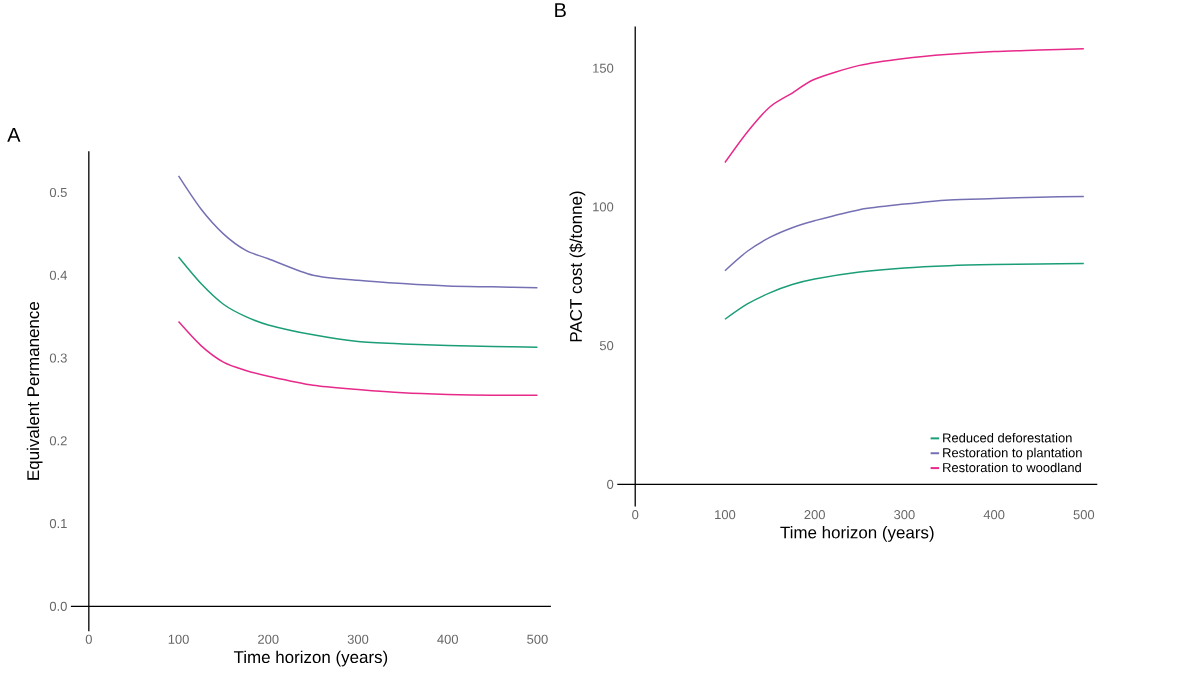  Describe the element at coordinates (58, 606) in the screenshot. I see `y-tick-label: 0.0` at that location.